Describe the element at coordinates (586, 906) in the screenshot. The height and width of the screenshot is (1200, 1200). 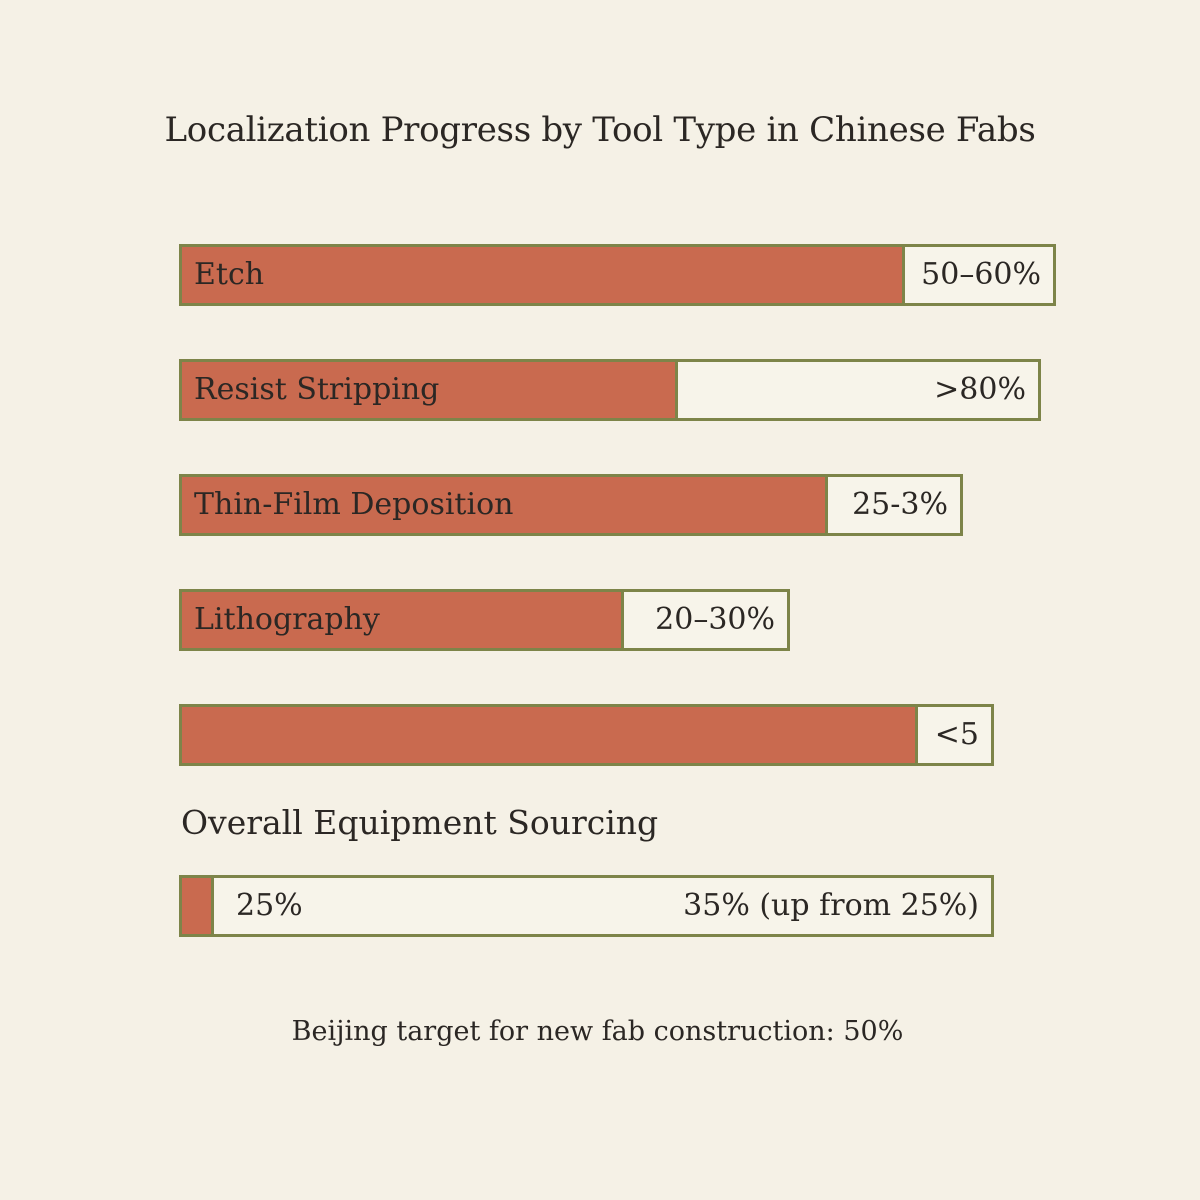
I see `overall-bar: 25% 35% (up from 25%)` at that location.